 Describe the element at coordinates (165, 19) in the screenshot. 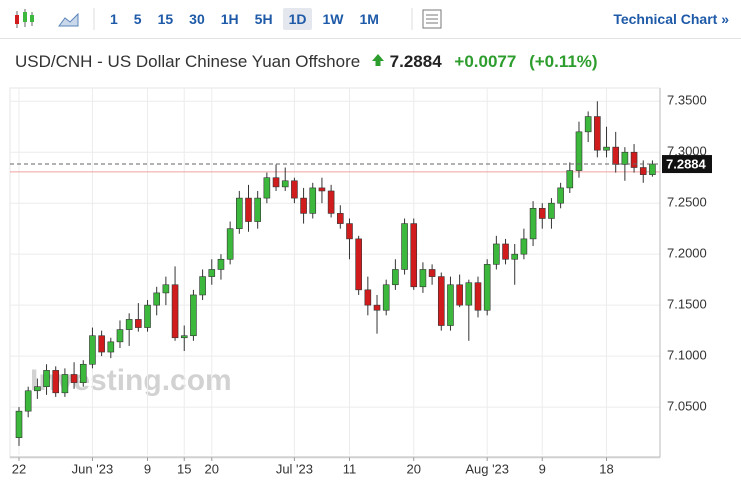

I see `timeframe-button: 15` at that location.